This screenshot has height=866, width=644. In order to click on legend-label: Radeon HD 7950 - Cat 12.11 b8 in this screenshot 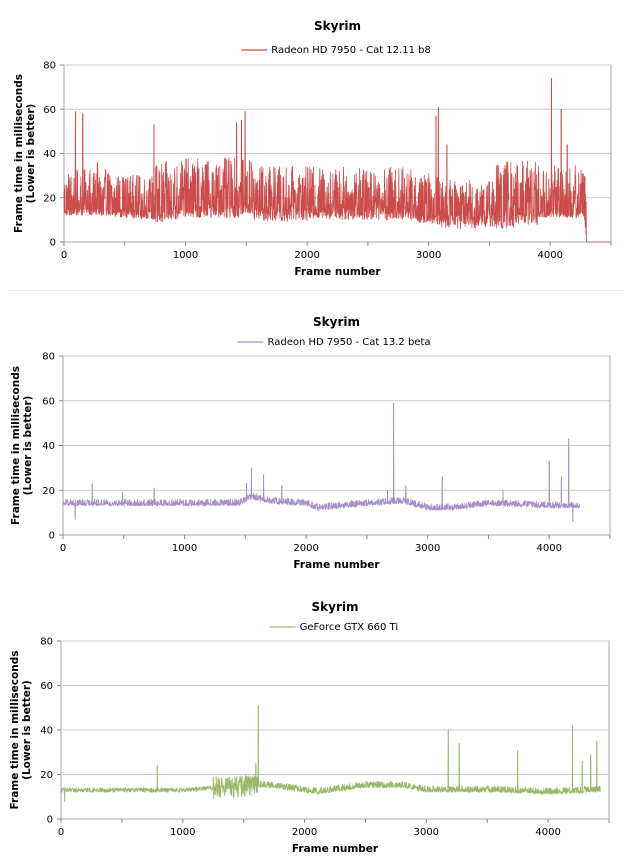, I will do `click(351, 50)`.